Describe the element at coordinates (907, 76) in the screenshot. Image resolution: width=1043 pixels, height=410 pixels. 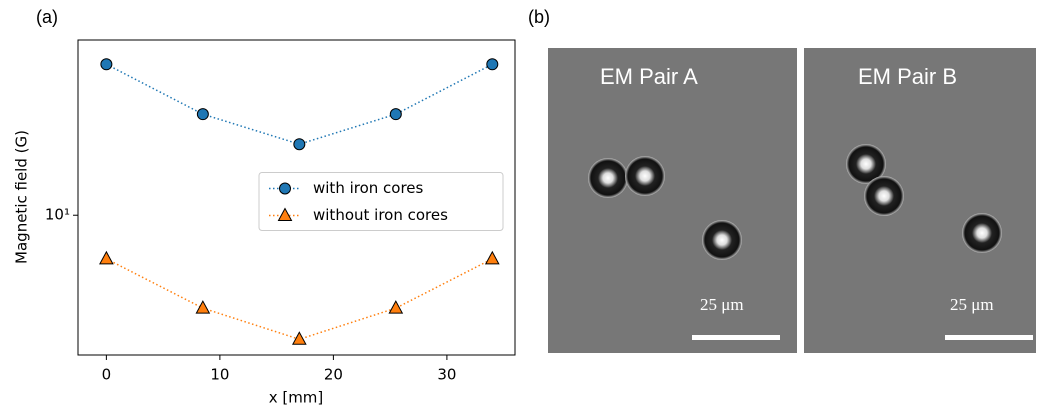
I see `image-title: EM Pair B` at that location.